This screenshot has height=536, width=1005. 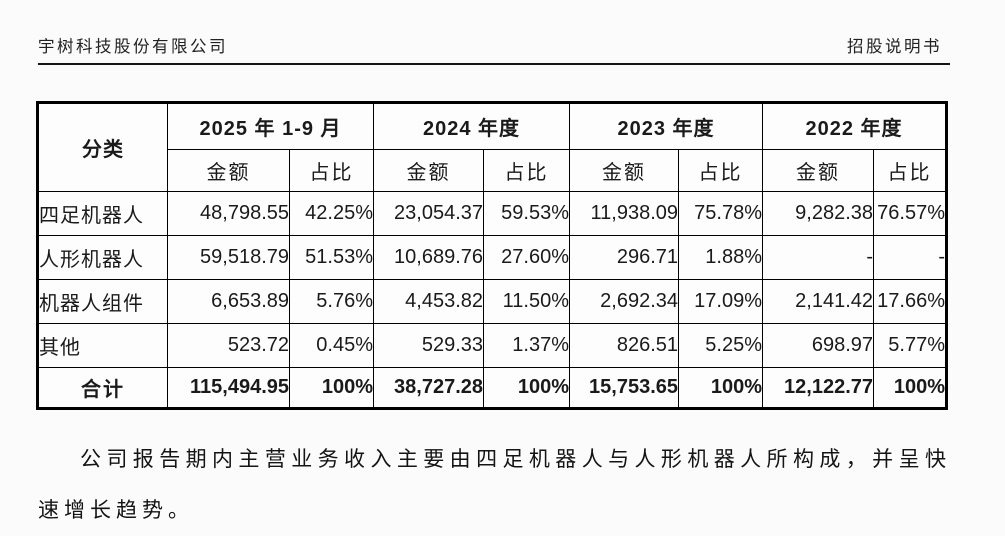 I want to click on ratio-cell: -, so click(x=910, y=257).